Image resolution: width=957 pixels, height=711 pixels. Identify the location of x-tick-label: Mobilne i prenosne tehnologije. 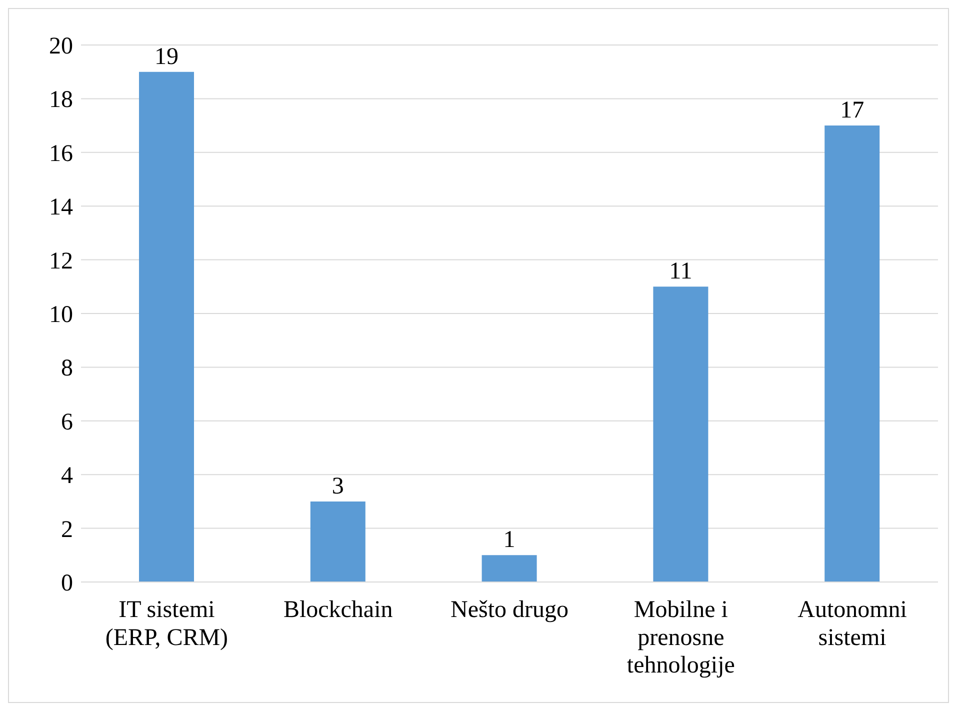
(680, 637).